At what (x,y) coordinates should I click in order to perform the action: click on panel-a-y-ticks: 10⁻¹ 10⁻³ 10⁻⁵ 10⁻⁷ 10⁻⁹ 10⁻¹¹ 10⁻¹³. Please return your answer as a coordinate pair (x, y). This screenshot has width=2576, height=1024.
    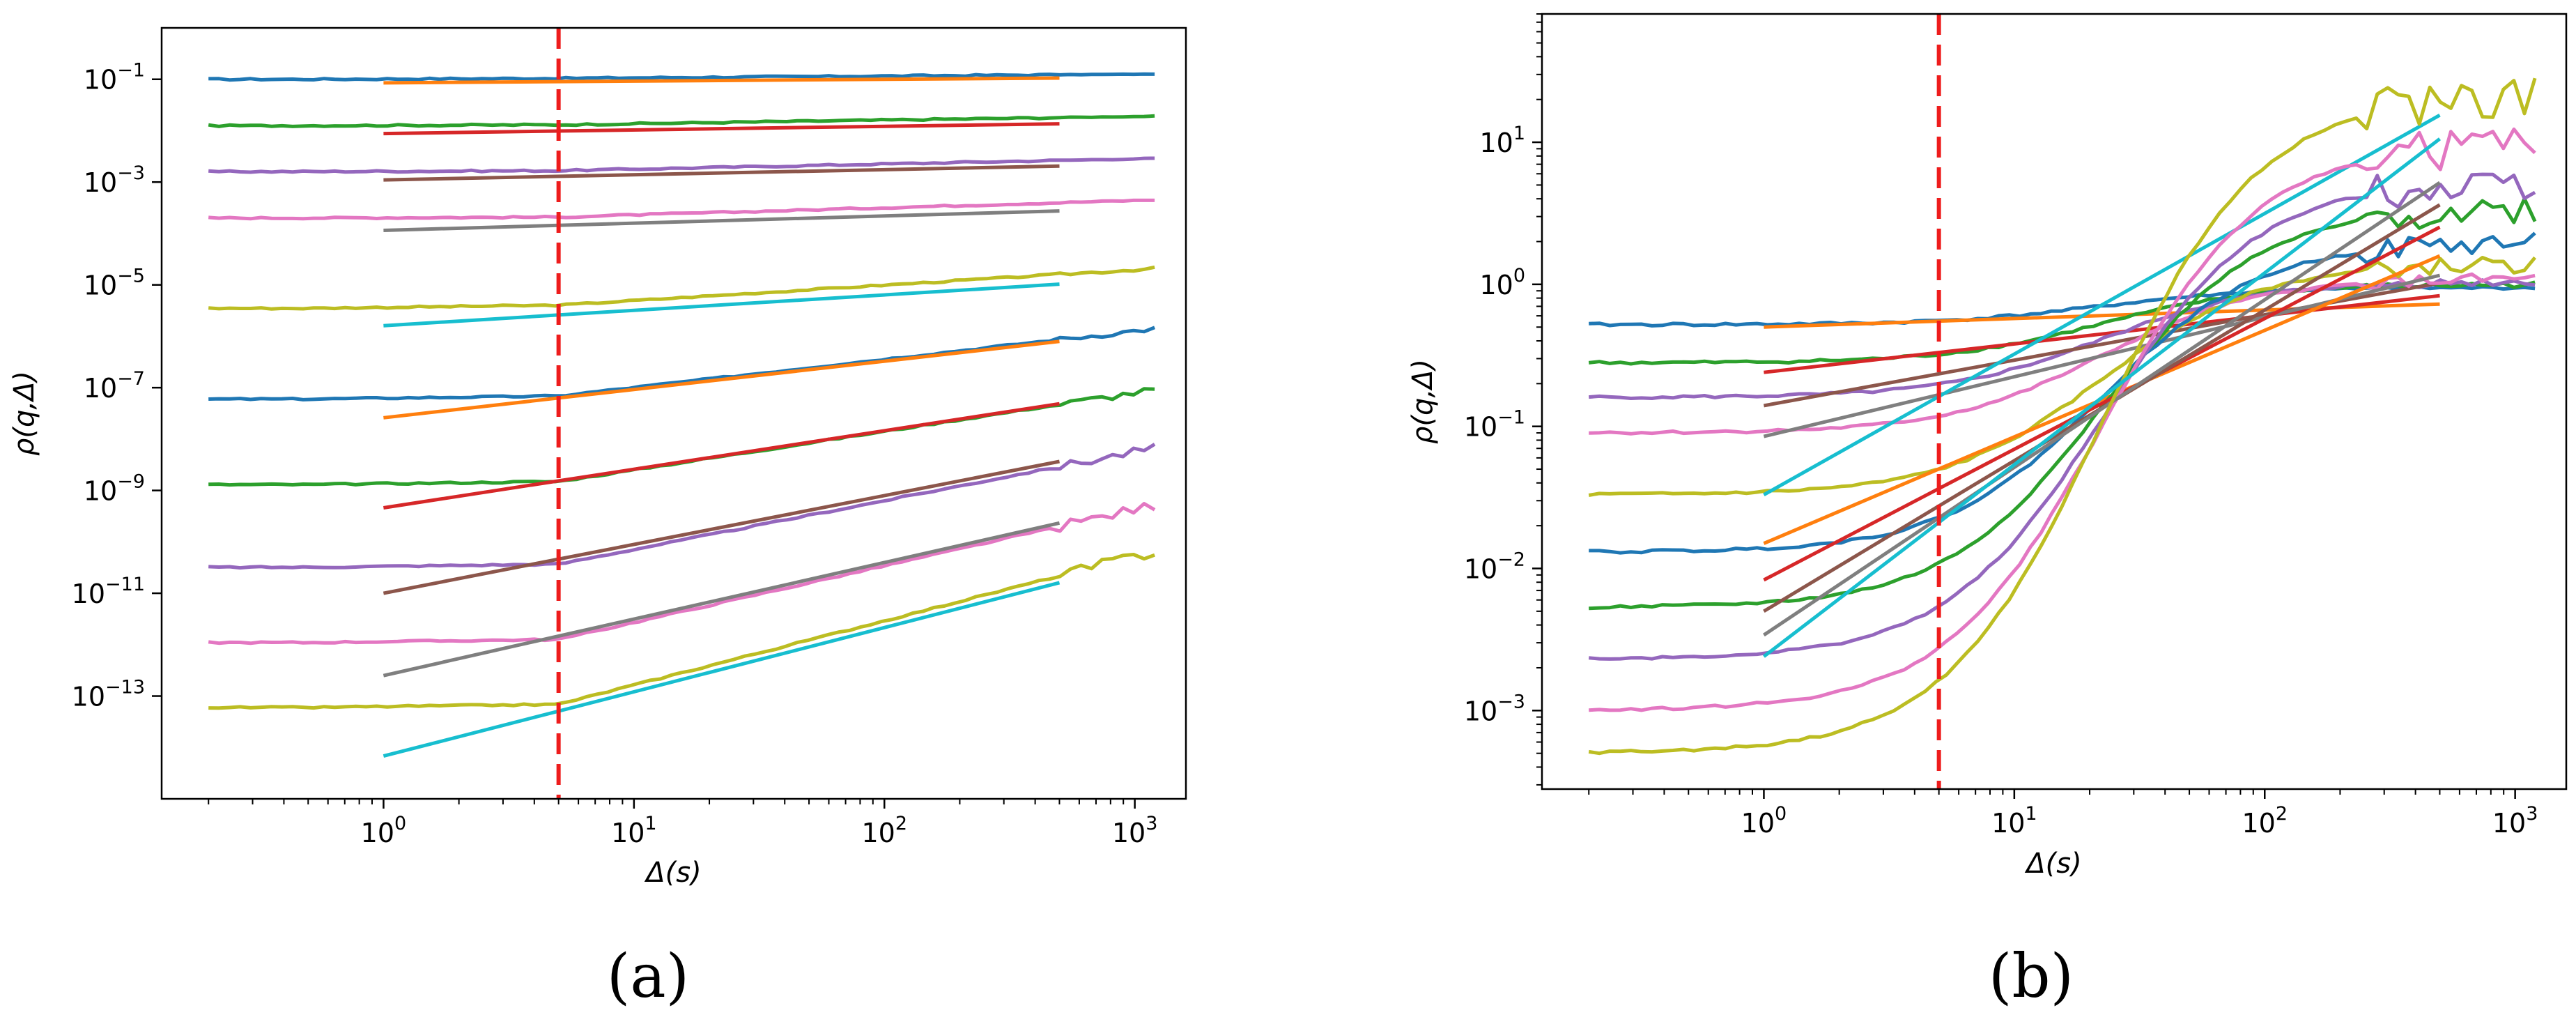
    Looking at the image, I should click on (117, 386).